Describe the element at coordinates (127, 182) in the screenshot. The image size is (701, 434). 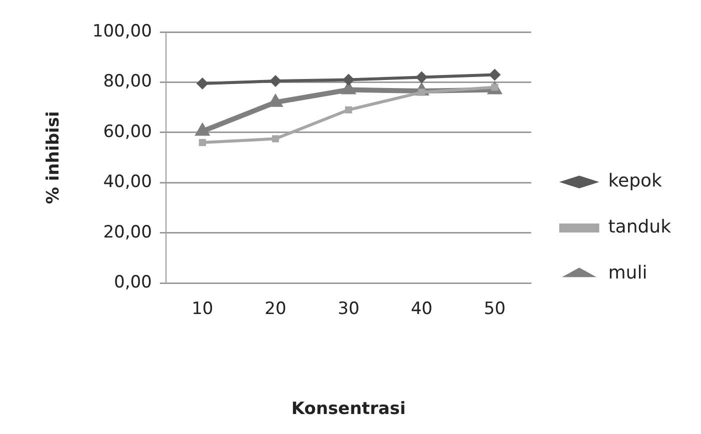
I see `y-tick-label: 40,00` at that location.